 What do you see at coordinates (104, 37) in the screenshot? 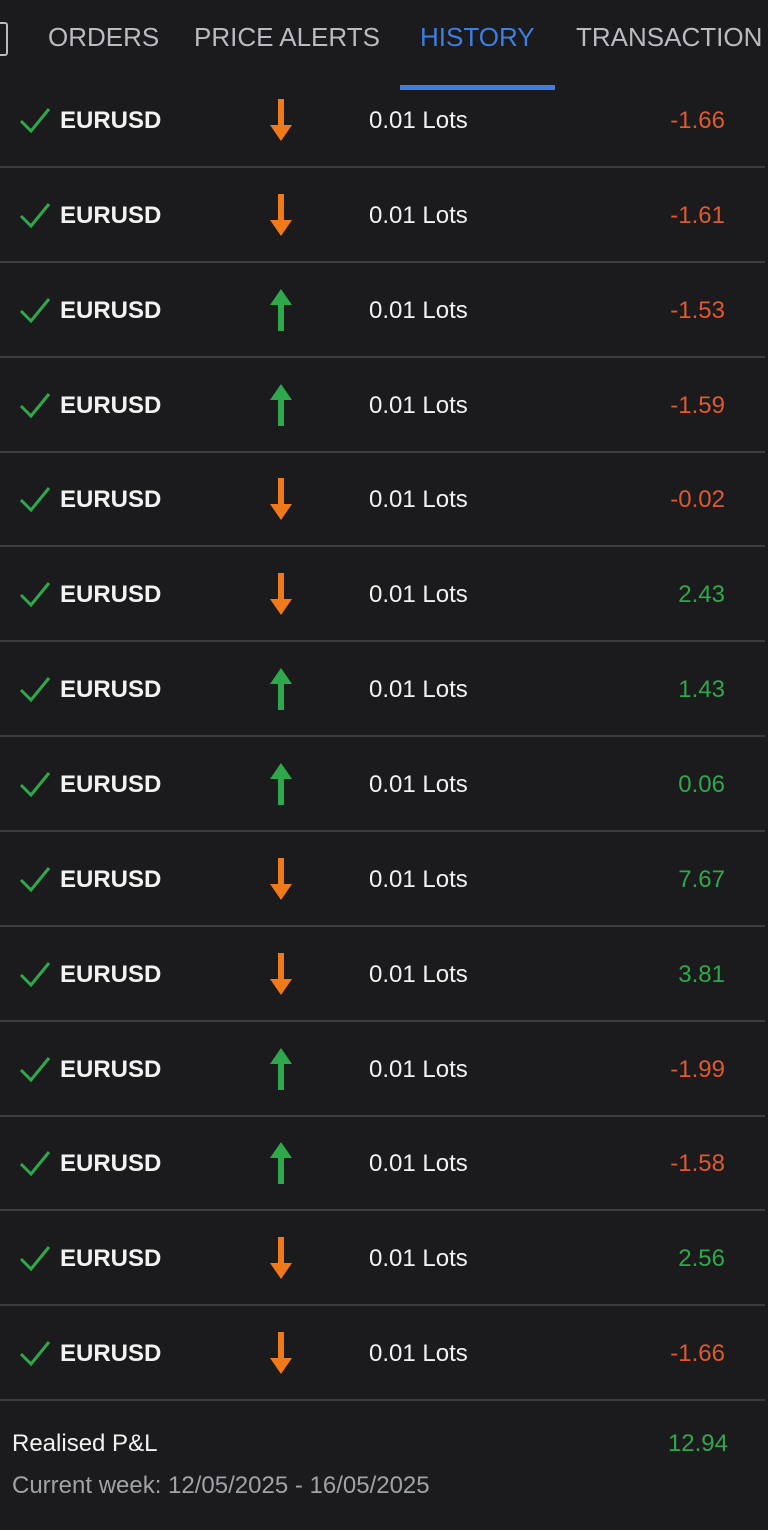
I see `tab: ORDERS` at bounding box center [104, 37].